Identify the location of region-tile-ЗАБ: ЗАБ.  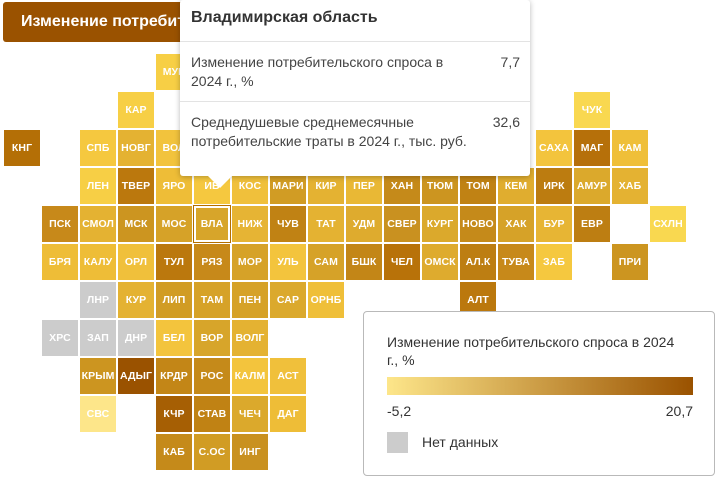
(554, 262).